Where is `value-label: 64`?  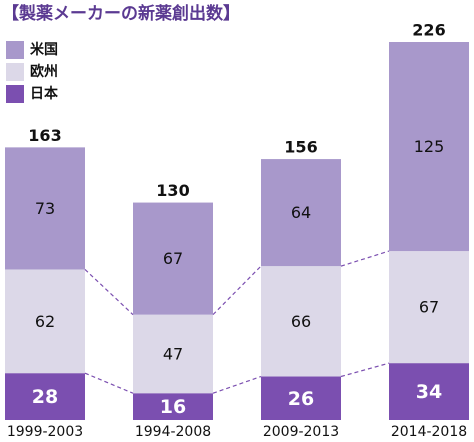 value-label: 64 is located at coordinates (301, 212).